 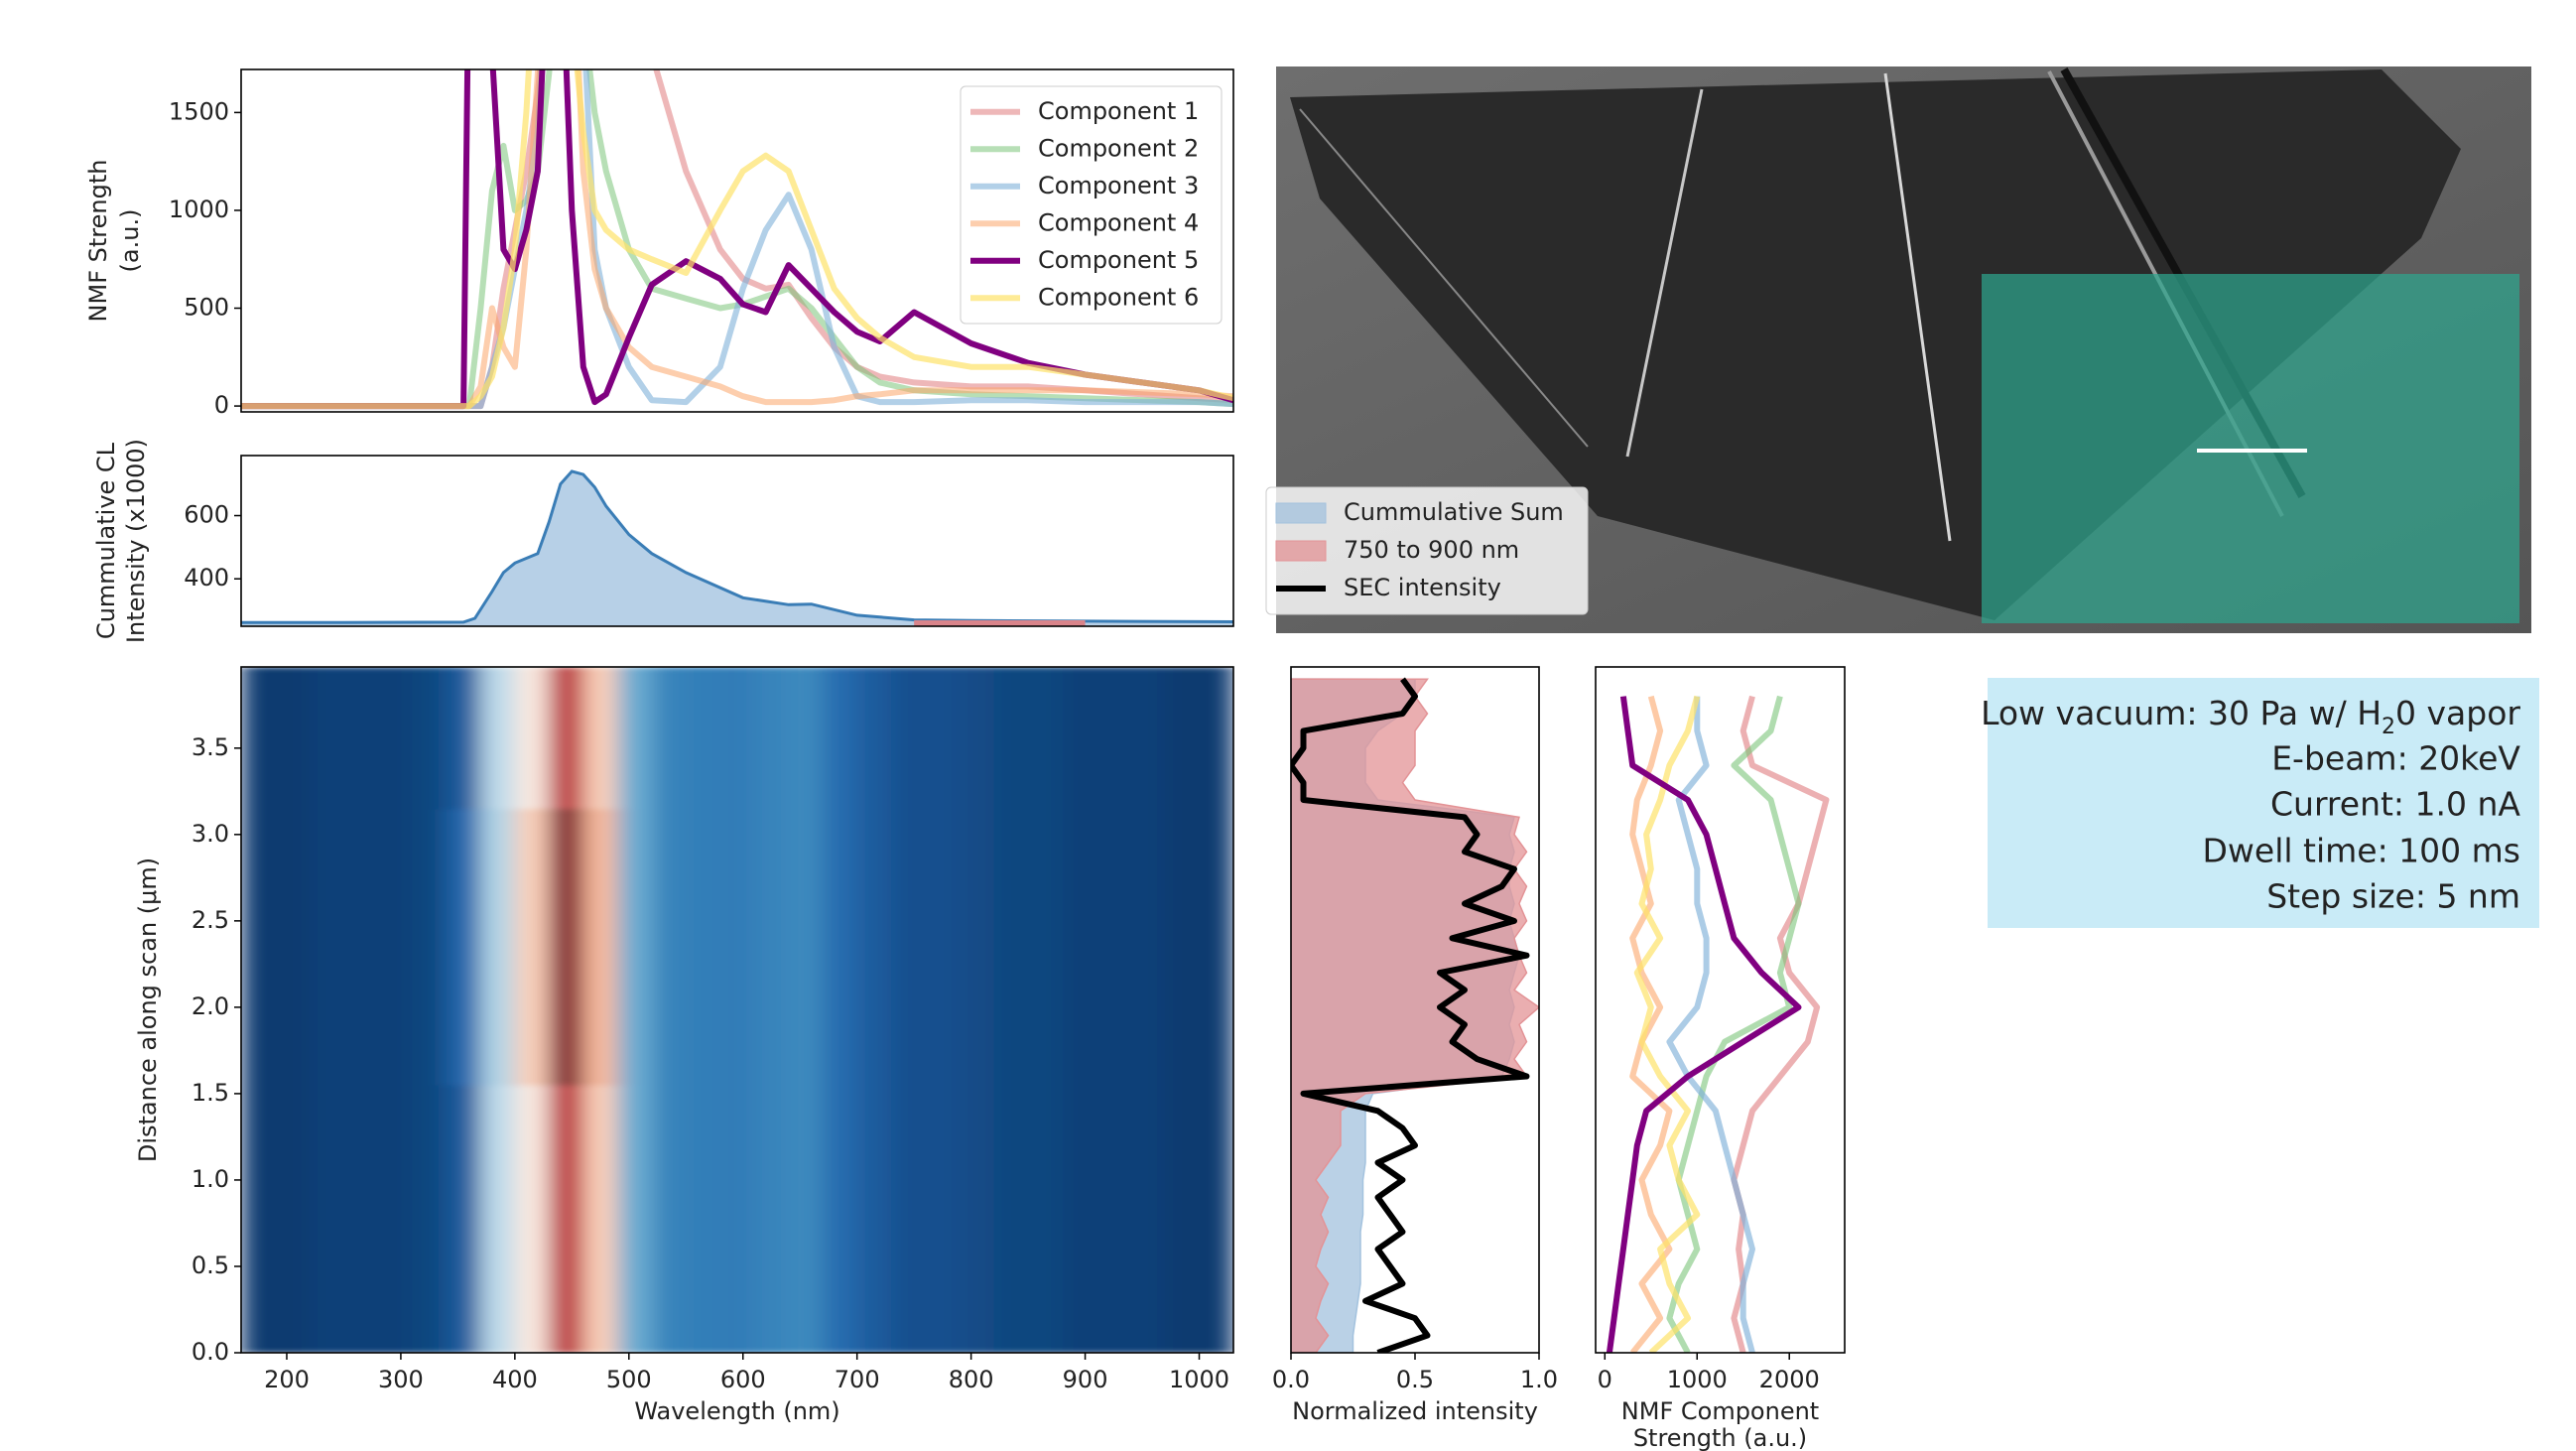 What do you see at coordinates (972, 1380) in the screenshot?
I see `x-tick-label: 800` at bounding box center [972, 1380].